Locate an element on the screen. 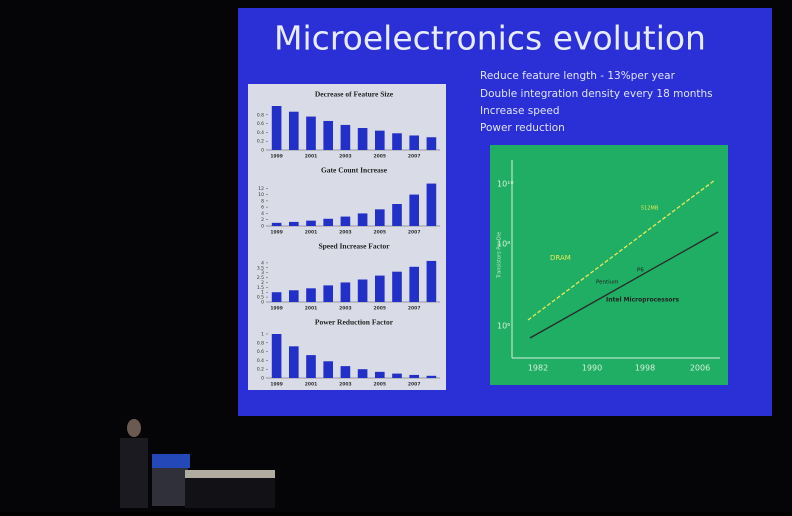 This screenshot has width=792, height=516. chart-title: Decrease of Feature Size is located at coordinates (354, 94).